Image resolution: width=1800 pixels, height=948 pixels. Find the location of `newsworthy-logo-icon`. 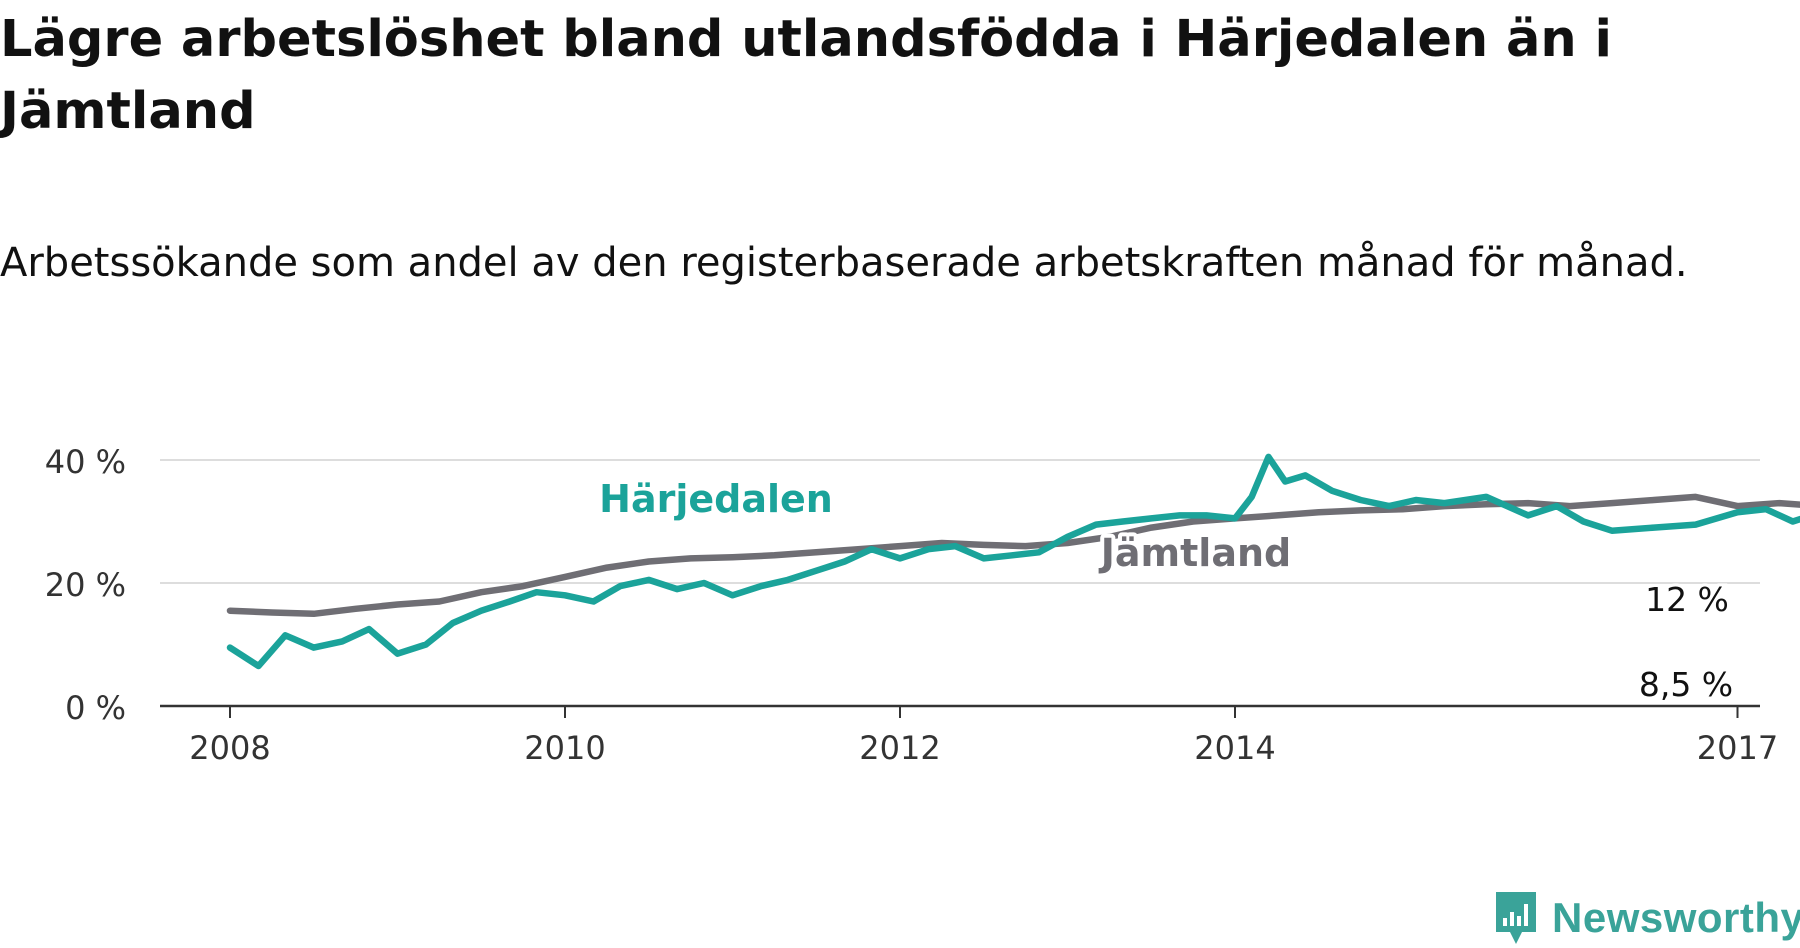

newsworthy-logo-icon is located at coordinates (1516, 918).